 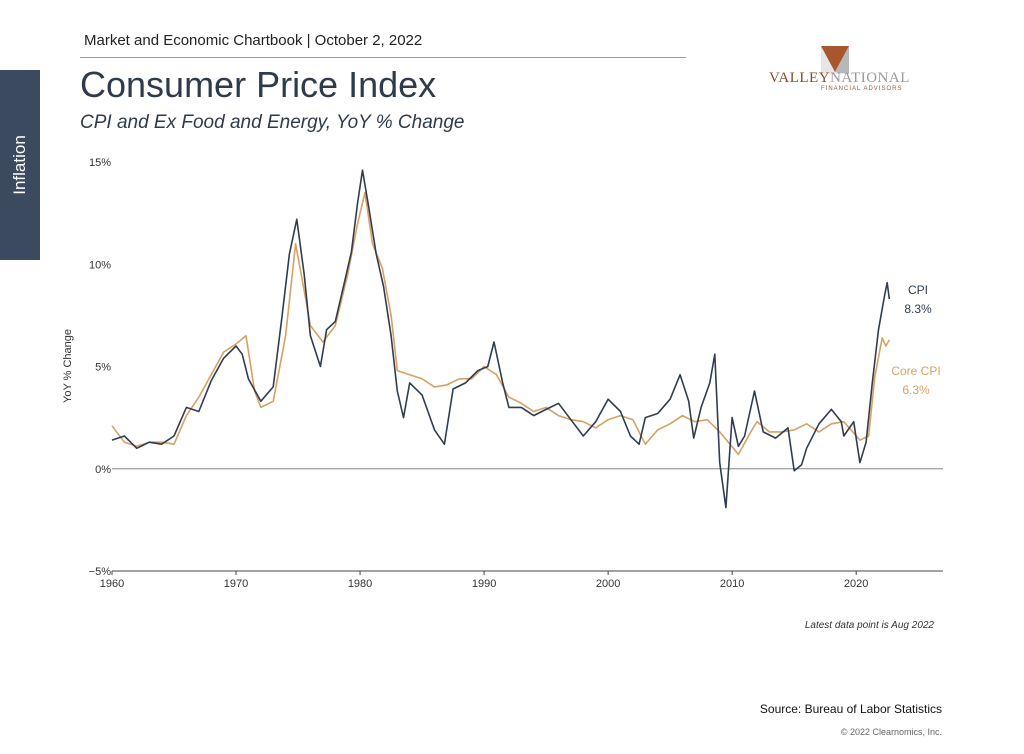 I want to click on page-subtitle: CPI and Ex Food and Energy, YoY % Change, so click(x=272, y=122).